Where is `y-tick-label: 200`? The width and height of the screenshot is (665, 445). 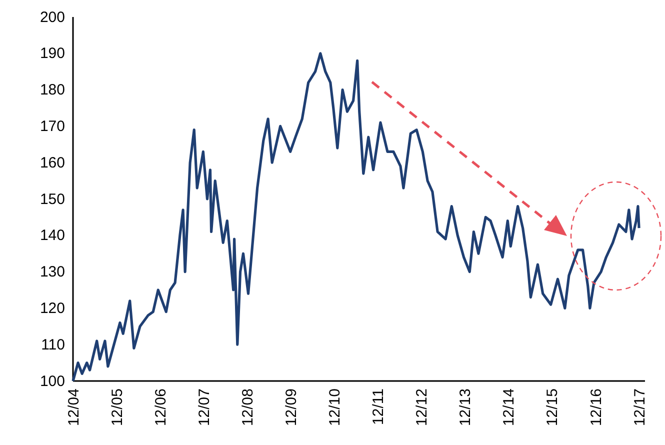 y-tick-label: 200 is located at coordinates (52, 17).